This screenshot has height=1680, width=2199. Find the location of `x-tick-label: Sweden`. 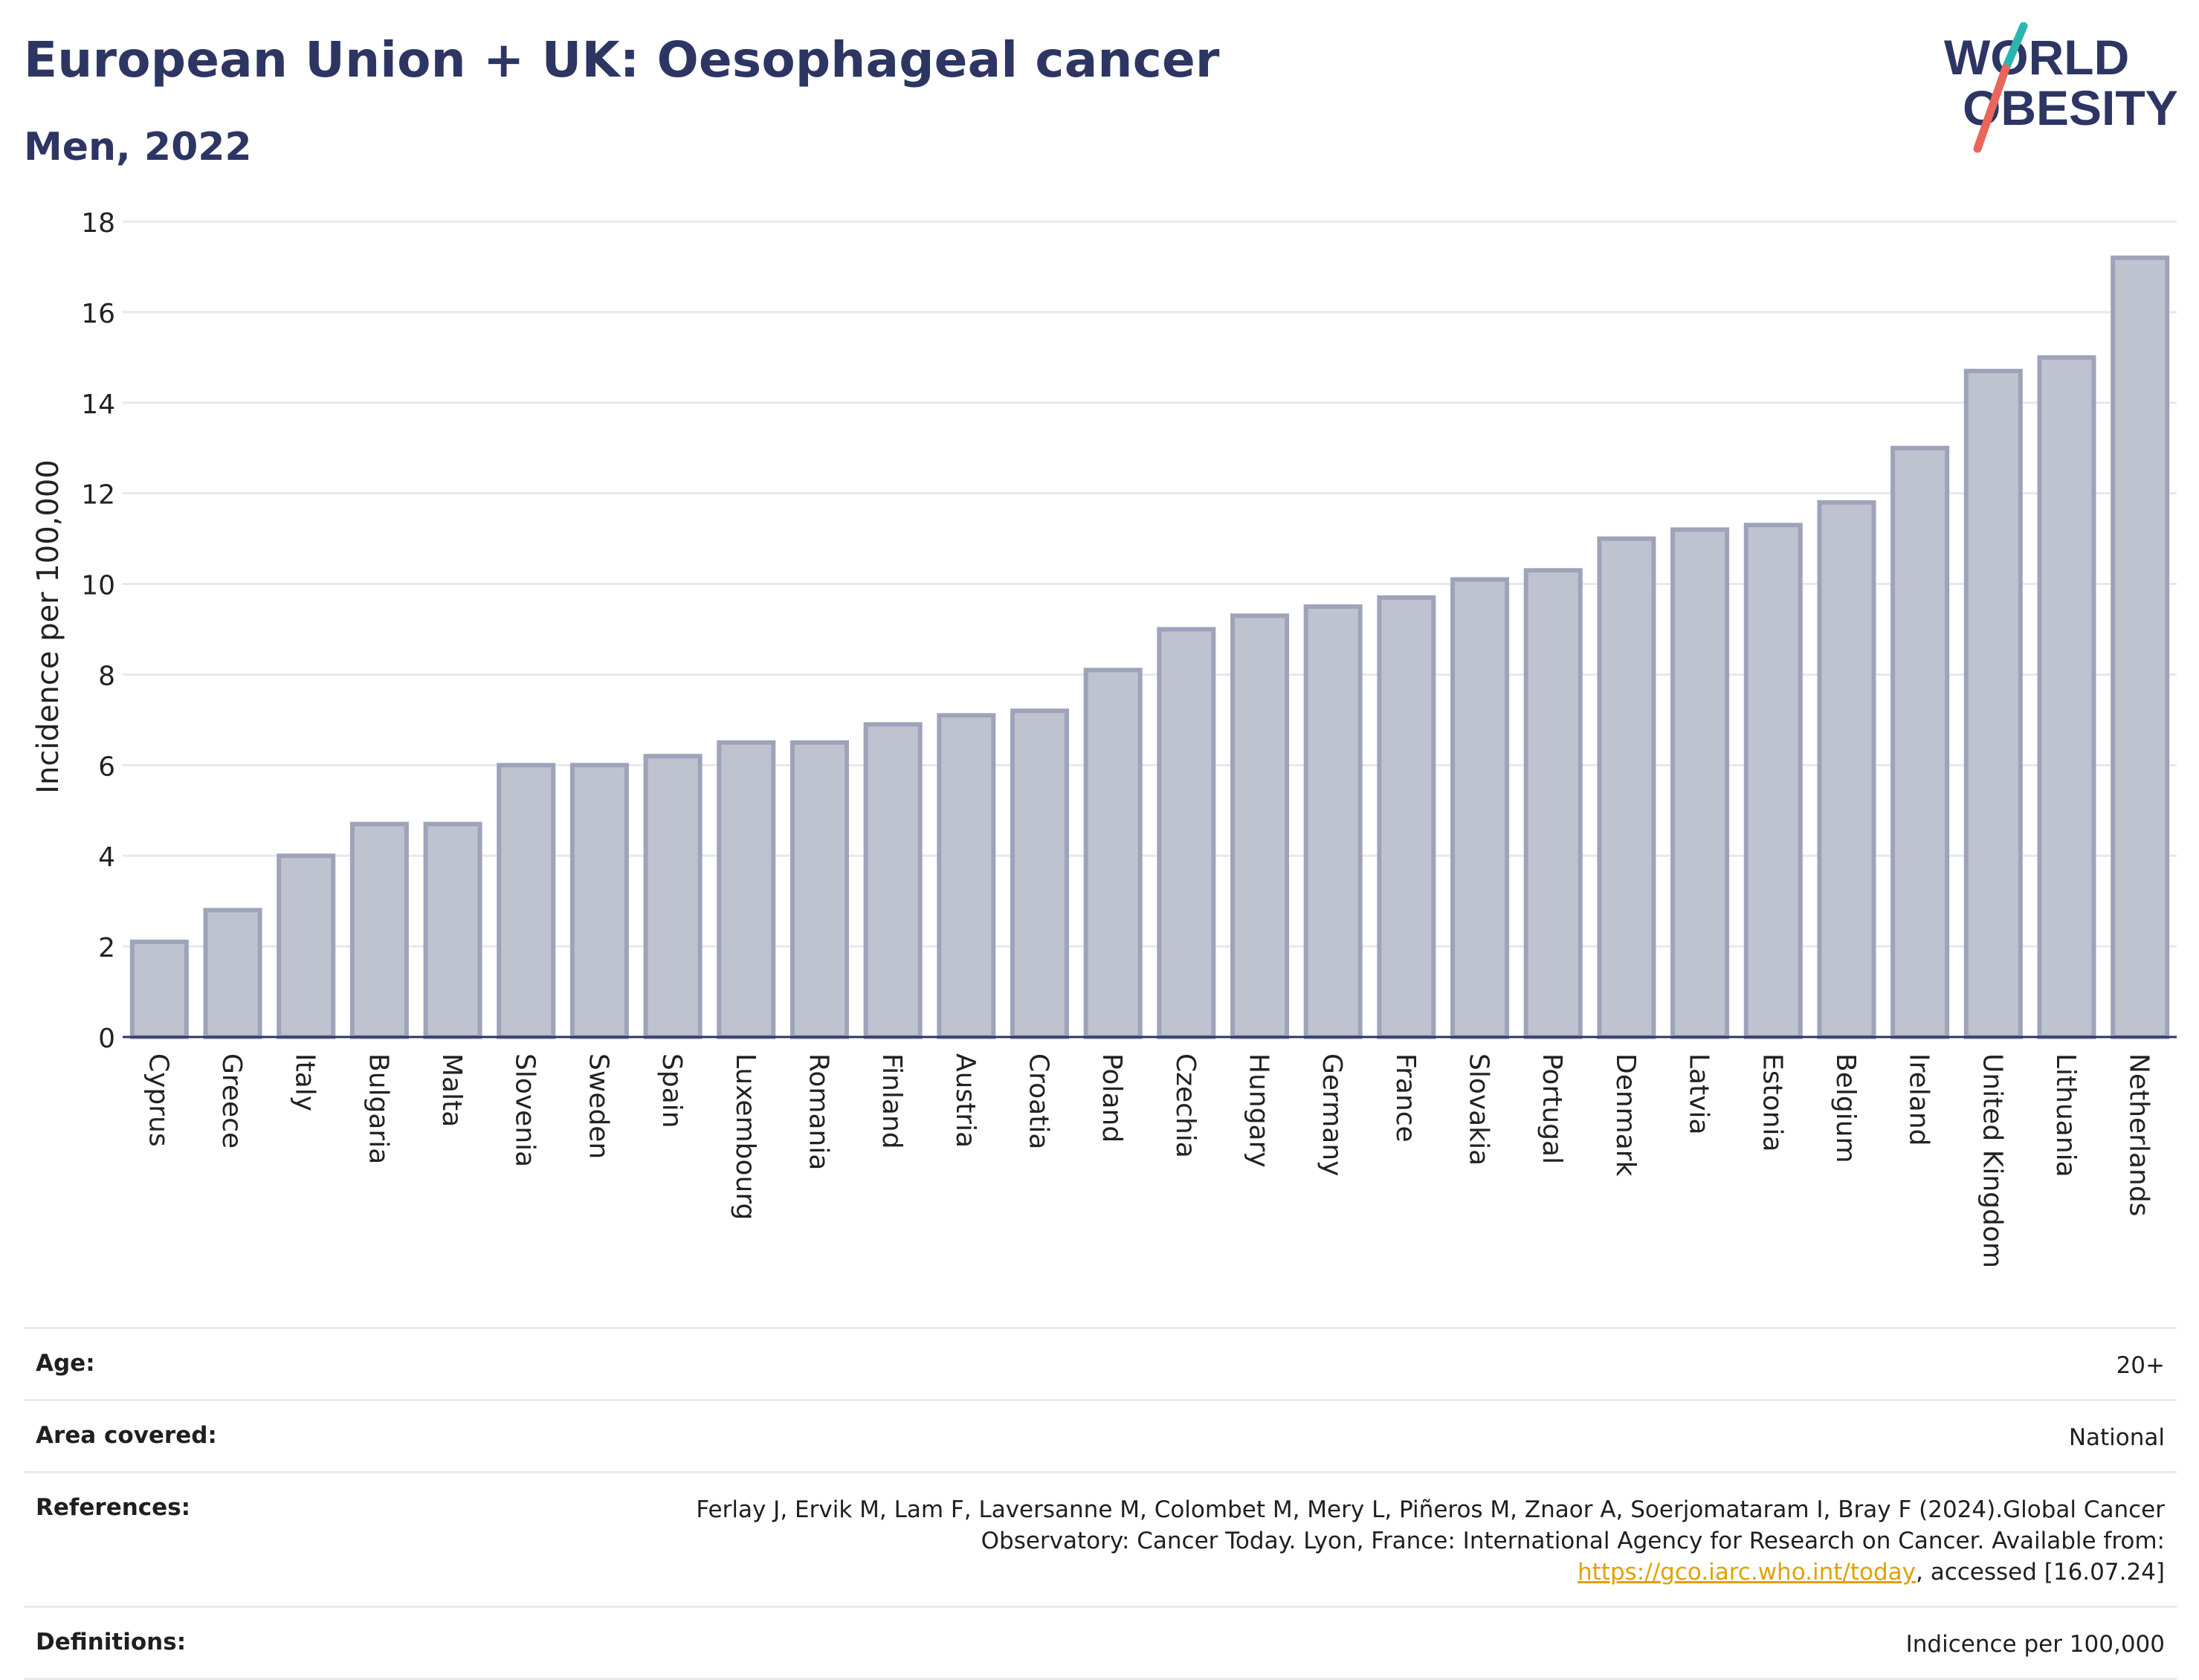

x-tick-label: Sweden is located at coordinates (598, 1106).